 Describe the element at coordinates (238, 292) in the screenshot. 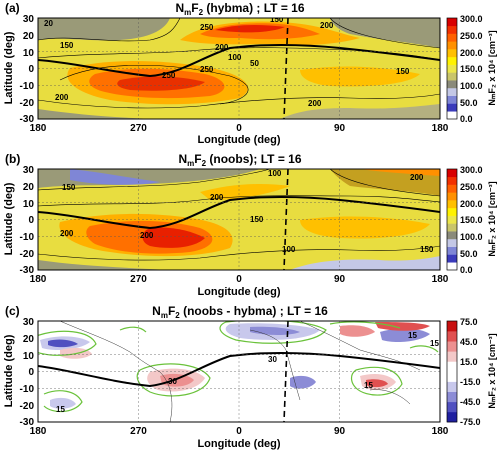

I see `panel-b-x-axis-label: Longitude (deg)` at that location.